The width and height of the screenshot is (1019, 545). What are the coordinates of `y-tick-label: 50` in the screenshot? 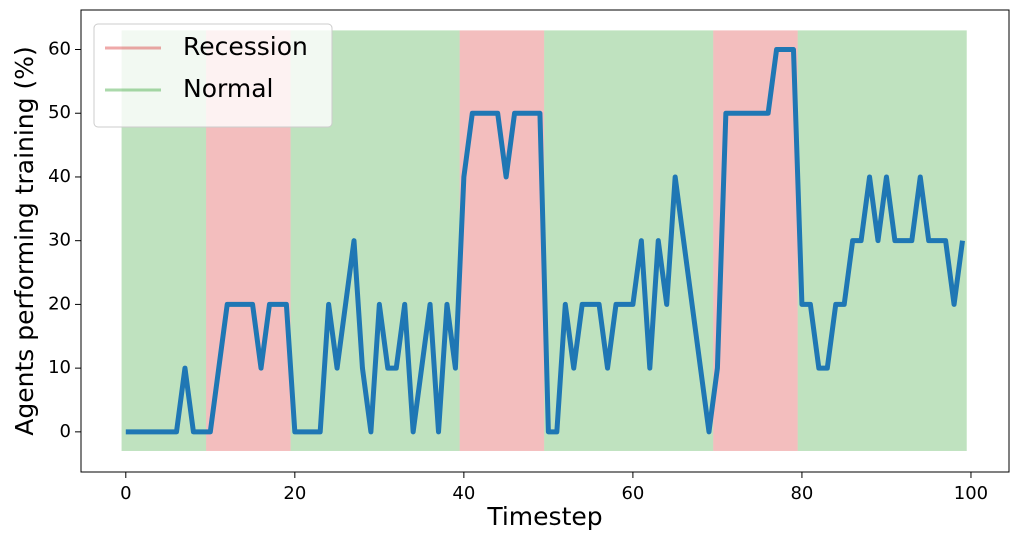 It's located at (59, 112).